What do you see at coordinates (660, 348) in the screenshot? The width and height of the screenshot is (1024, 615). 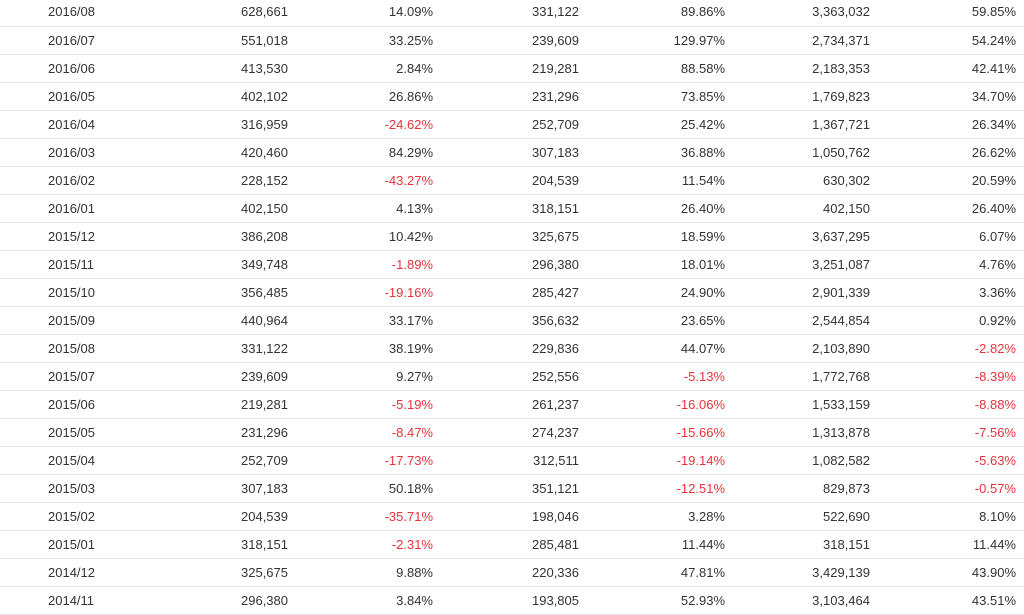 I see `change-b-cell: 44.07%` at bounding box center [660, 348].